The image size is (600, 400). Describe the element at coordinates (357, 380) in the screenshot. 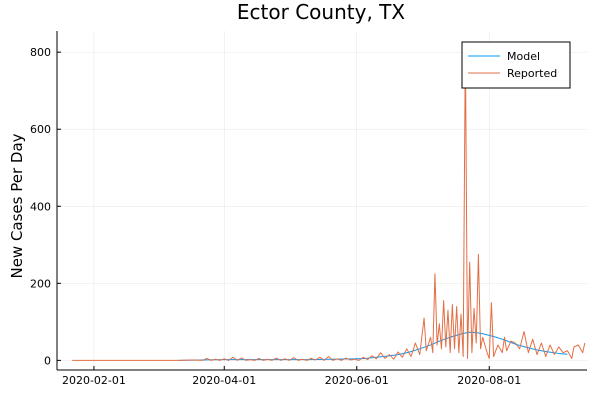

I see `x-tick-label: 2020-06-01` at that location.